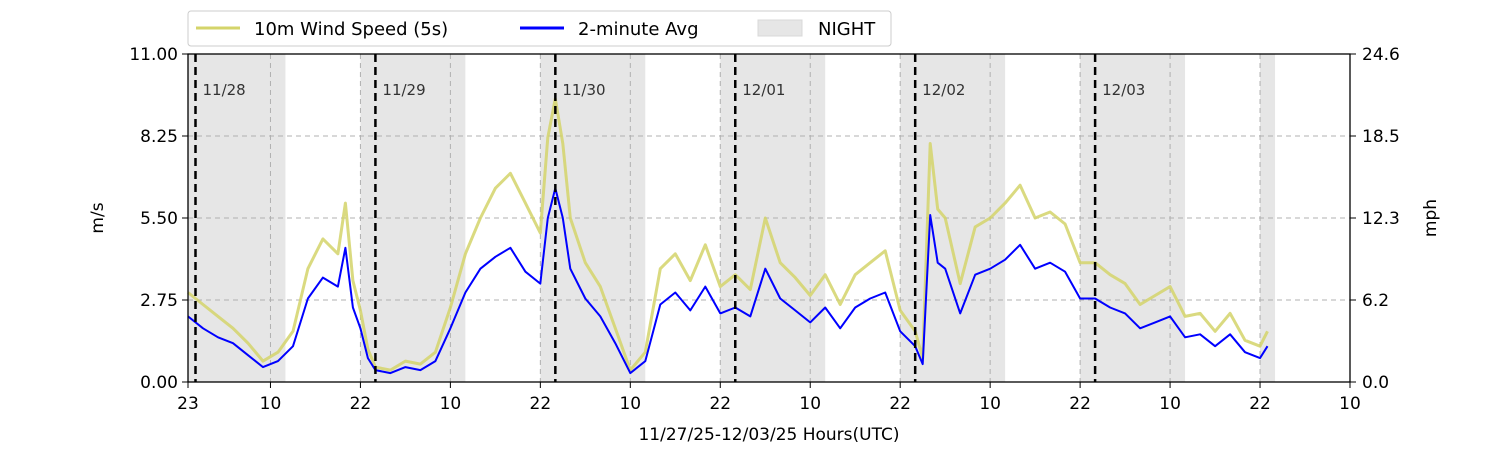  Describe the element at coordinates (847, 29) in the screenshot. I see `legend-label-night: NIGHT` at that location.